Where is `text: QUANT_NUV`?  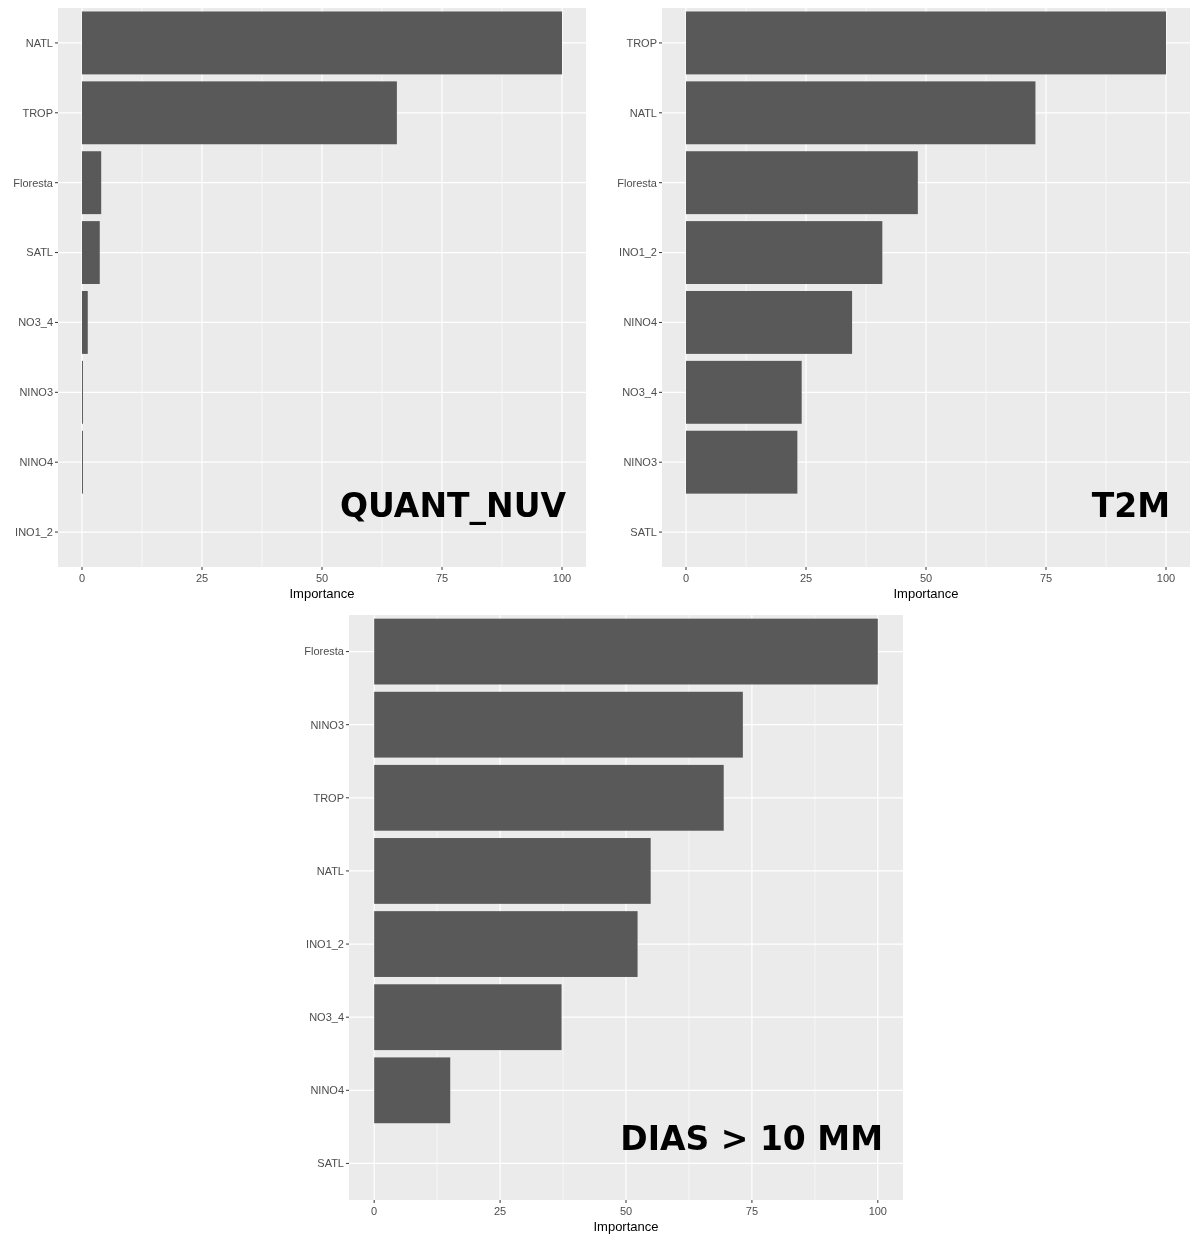 text: QUANT_NUV is located at coordinates (453, 505).